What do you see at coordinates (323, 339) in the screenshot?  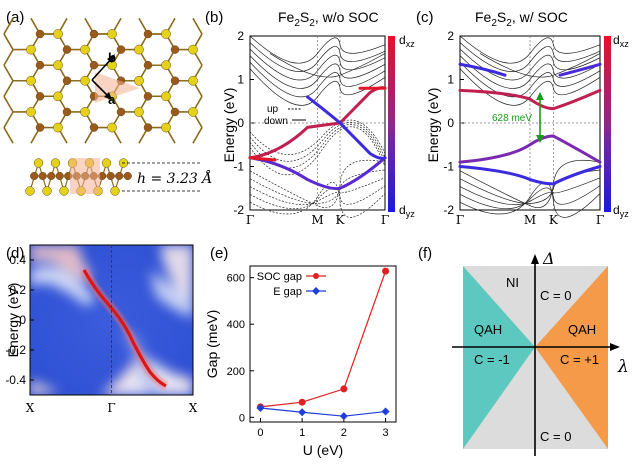 I see `series-line` at bounding box center [323, 339].